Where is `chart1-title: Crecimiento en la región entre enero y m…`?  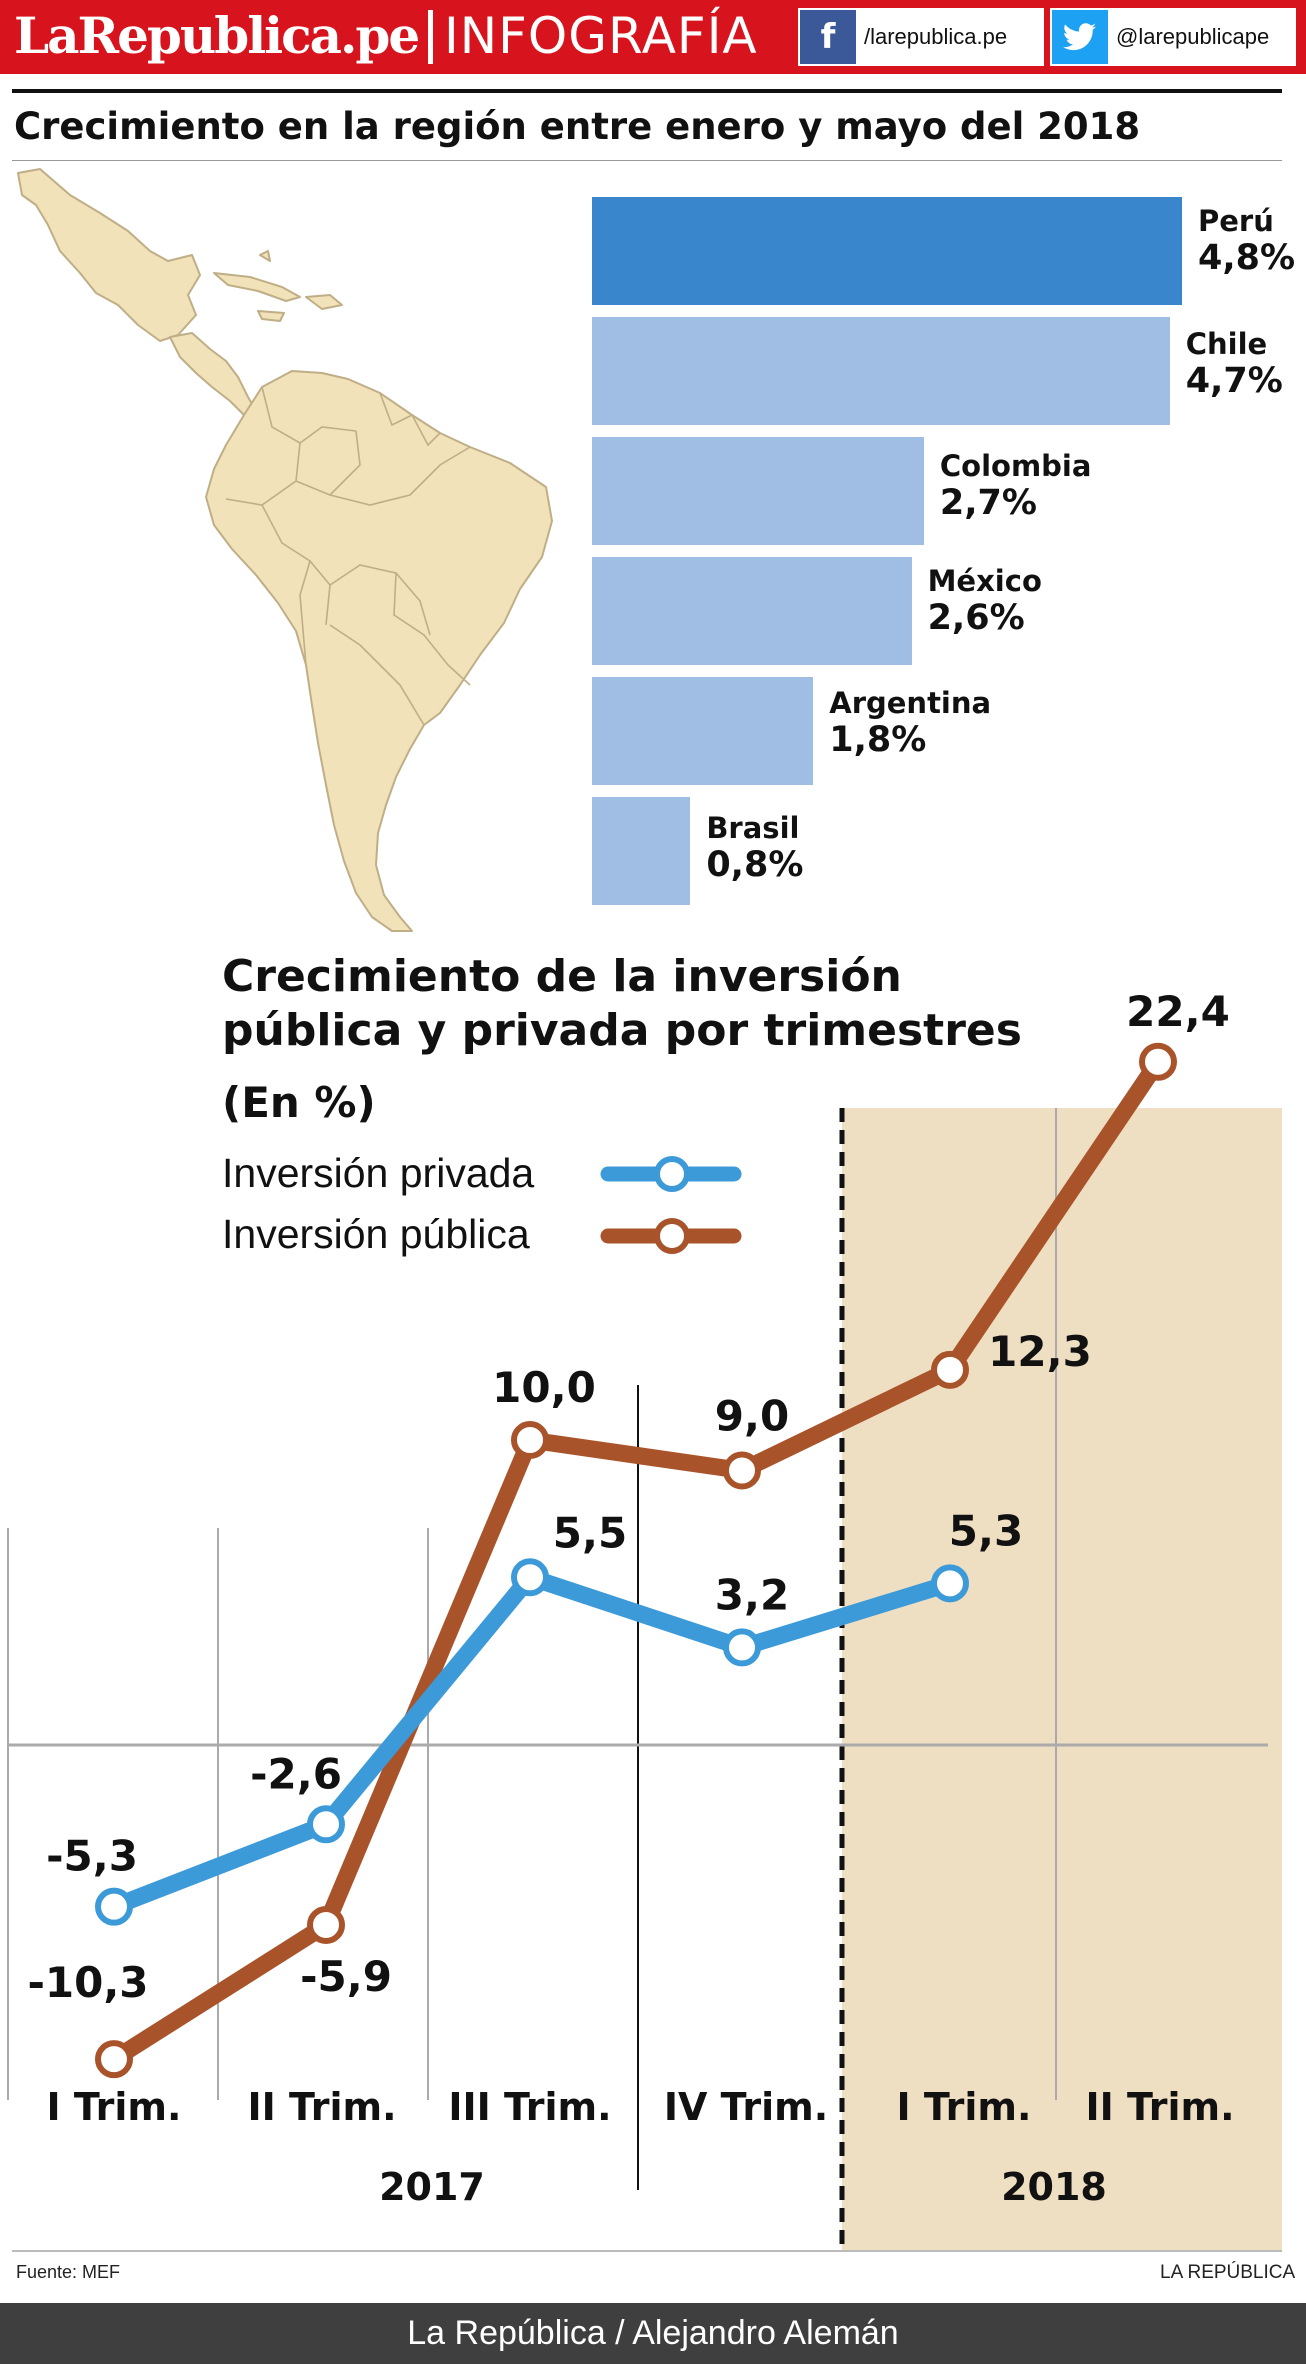 chart1-title: Crecimiento en la región entre enero y m… is located at coordinates (577, 126).